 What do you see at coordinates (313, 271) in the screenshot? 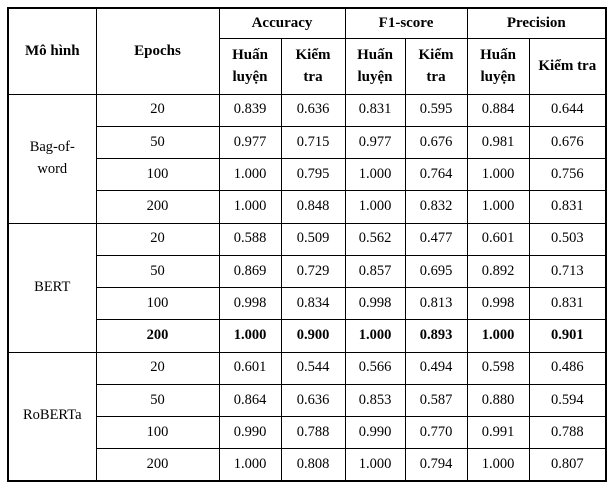
I see `metric-value-cell: 0.729` at bounding box center [313, 271].